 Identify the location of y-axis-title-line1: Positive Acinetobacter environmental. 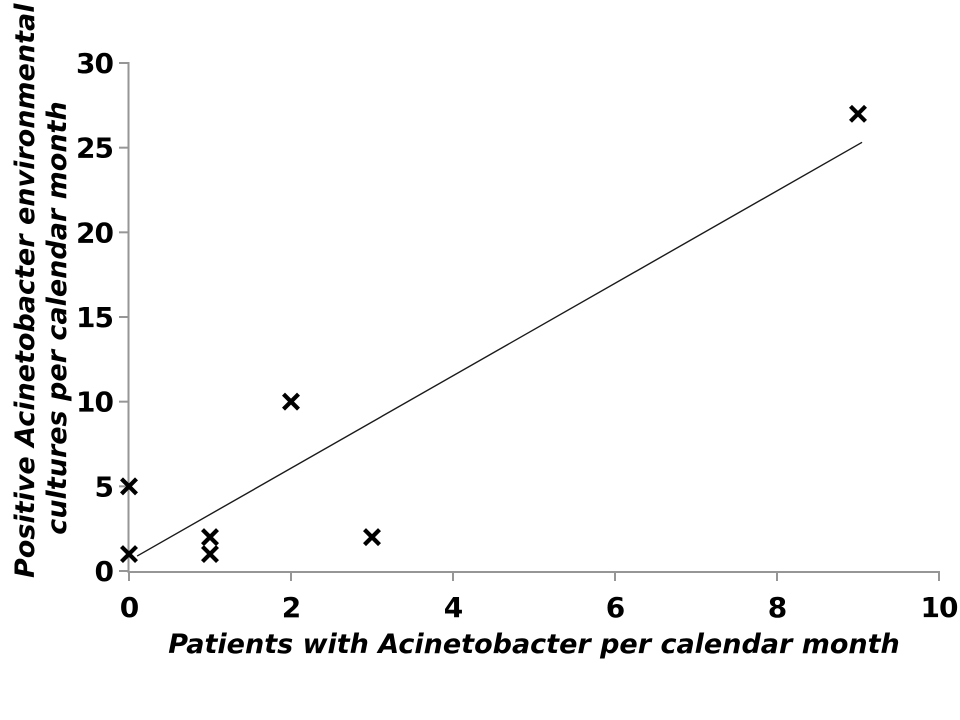
(25, 290).